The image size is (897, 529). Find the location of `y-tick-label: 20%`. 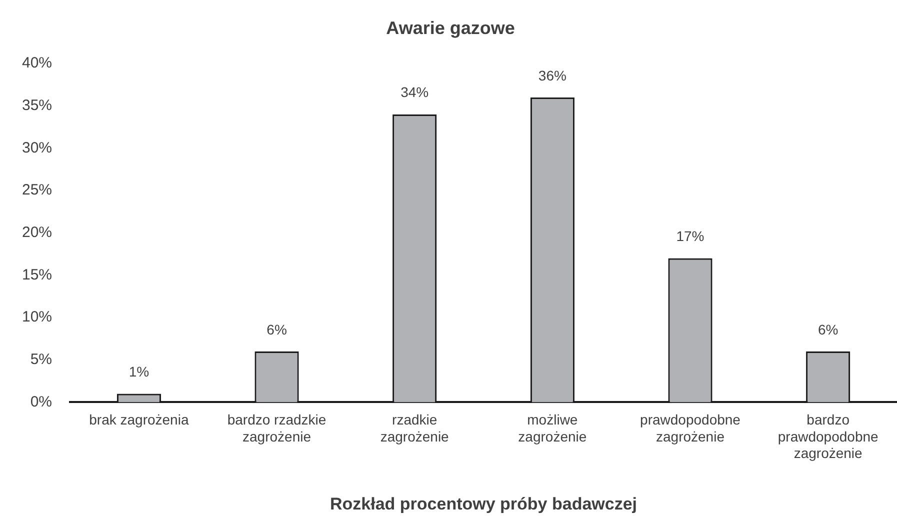

y-tick-label: 20% is located at coordinates (37, 233).